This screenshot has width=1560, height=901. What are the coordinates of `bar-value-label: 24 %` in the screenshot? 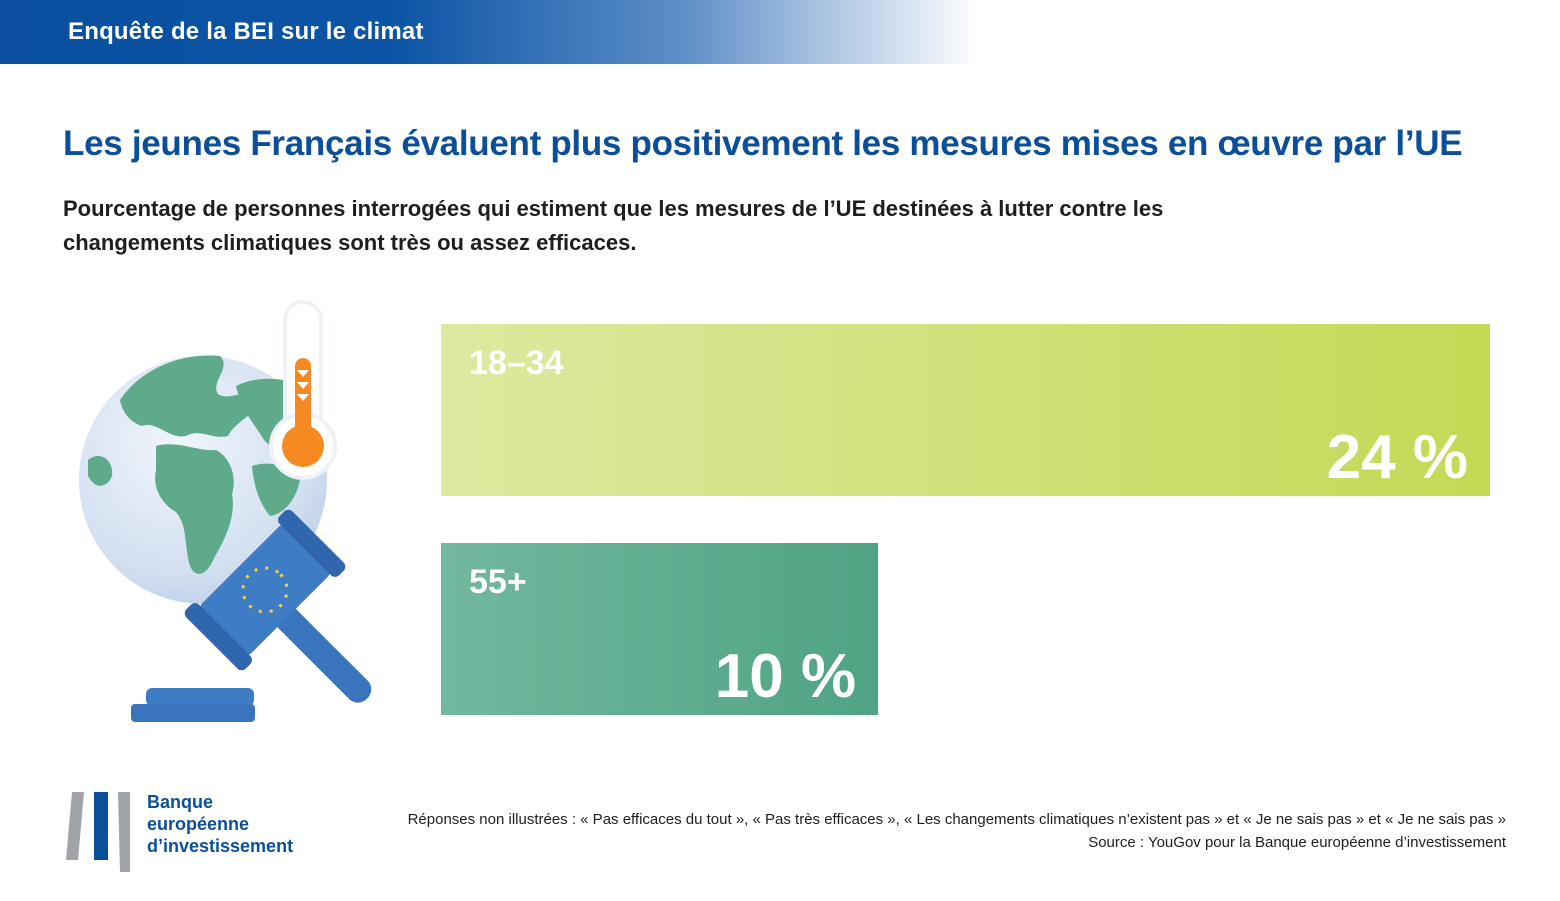 It's located at (1397, 457).